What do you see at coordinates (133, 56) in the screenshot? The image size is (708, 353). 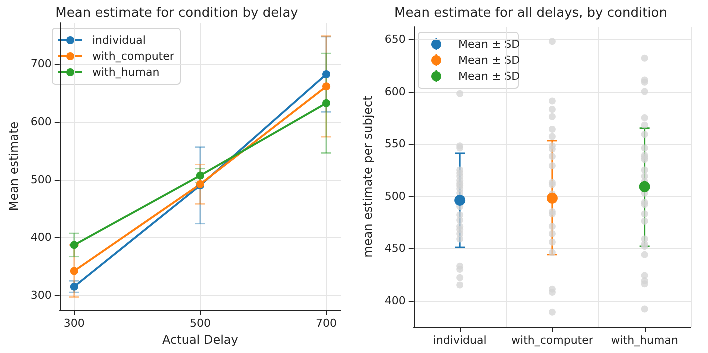 I see `legend-label: with_computer` at bounding box center [133, 56].